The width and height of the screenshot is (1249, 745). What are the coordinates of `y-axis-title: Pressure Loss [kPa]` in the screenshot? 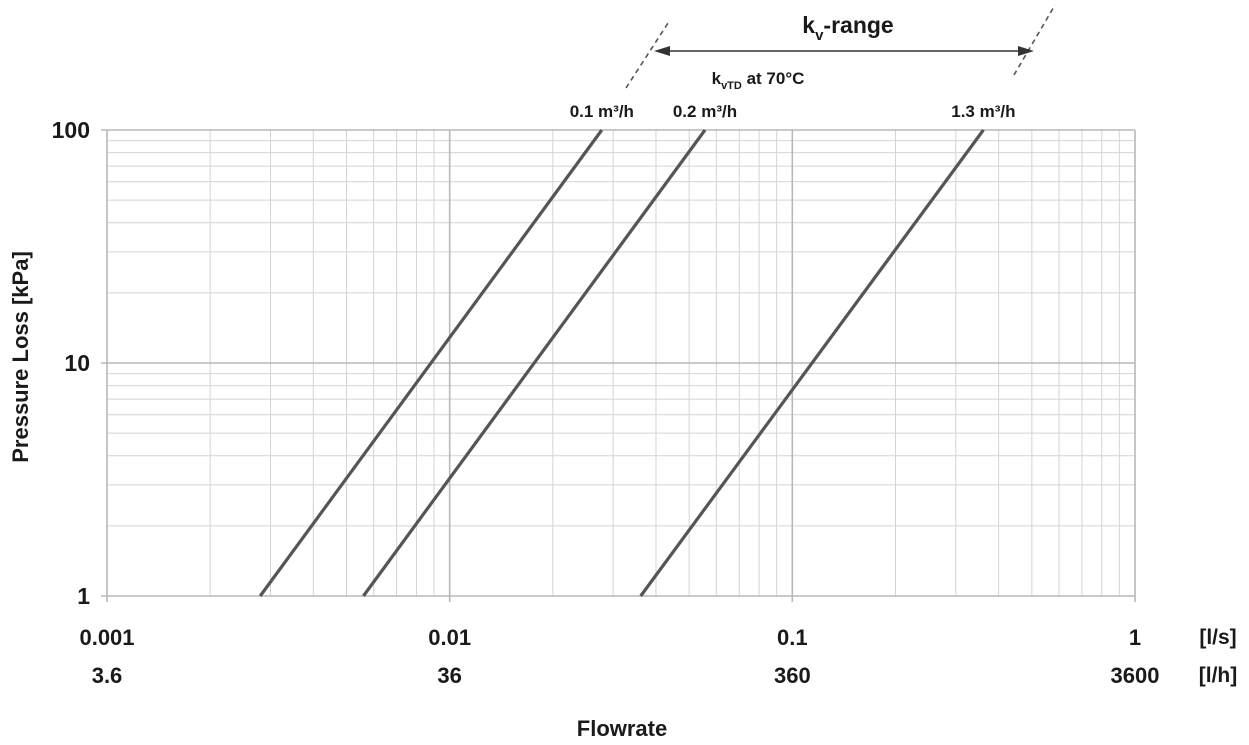 It's located at (20, 357).